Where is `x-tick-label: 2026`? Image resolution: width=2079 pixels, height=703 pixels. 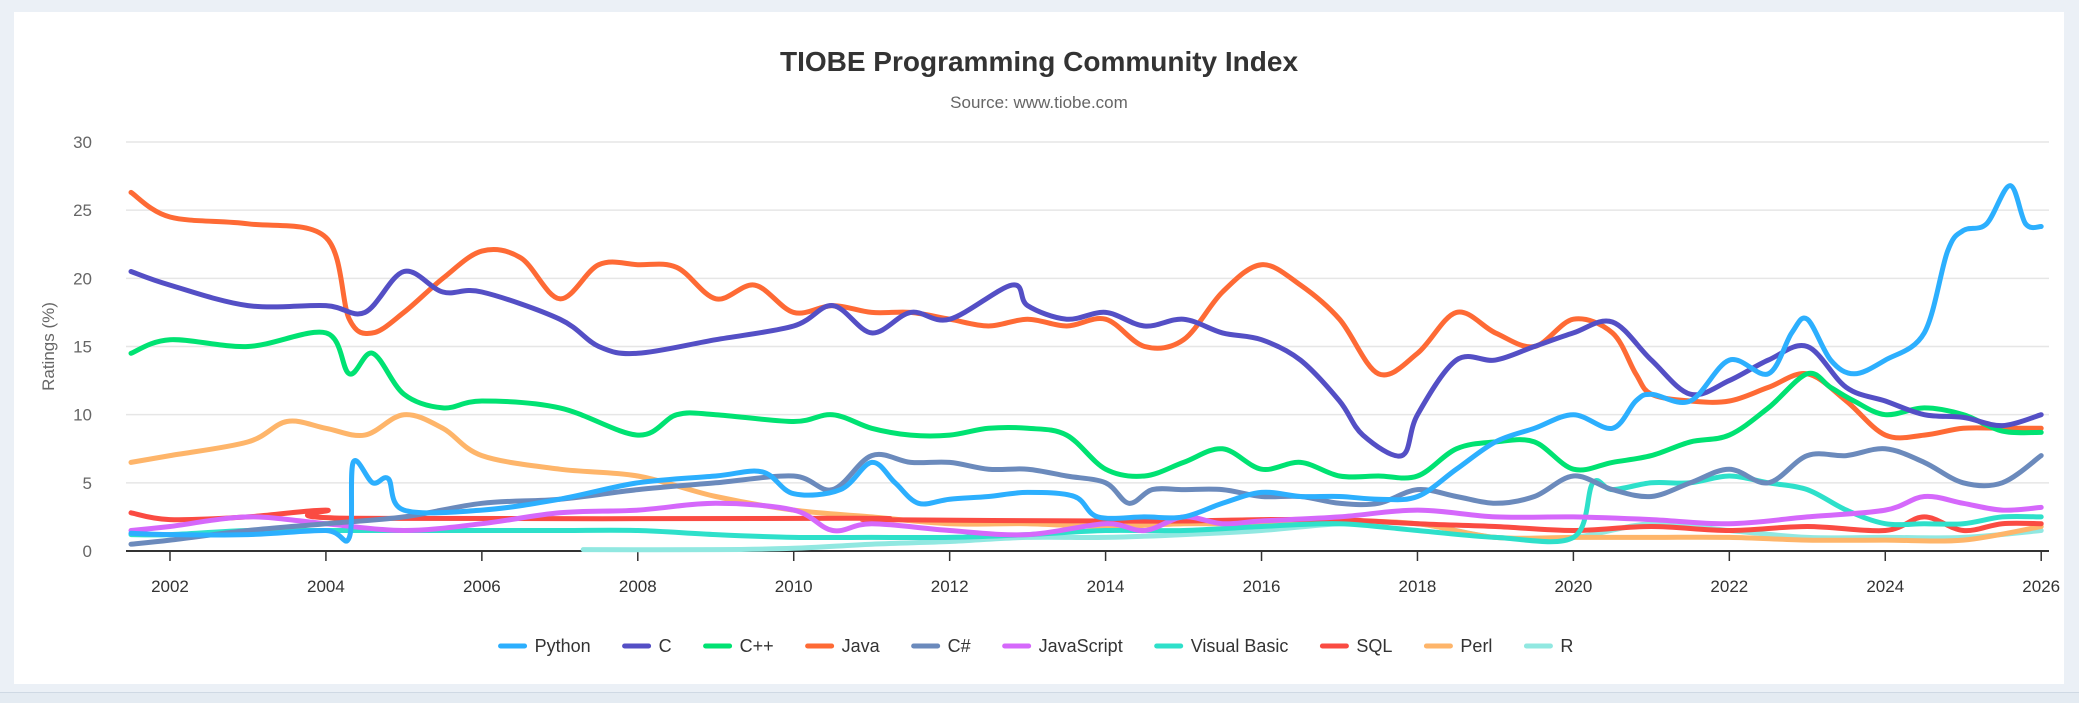 x-tick-label: 2026 is located at coordinates (2041, 586).